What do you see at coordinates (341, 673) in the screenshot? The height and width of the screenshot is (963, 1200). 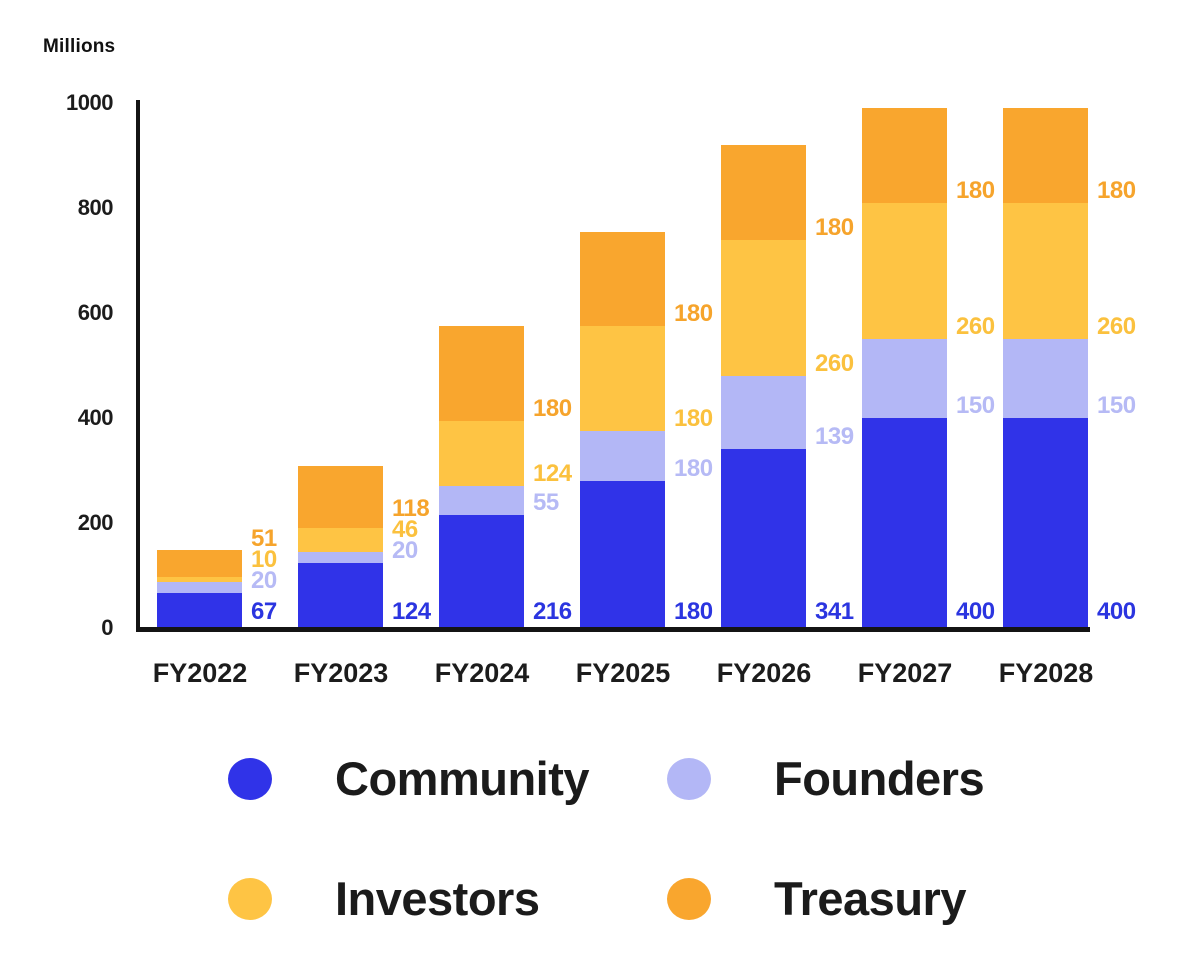 I see `x-axis-label-fy2023: FY2023` at bounding box center [341, 673].